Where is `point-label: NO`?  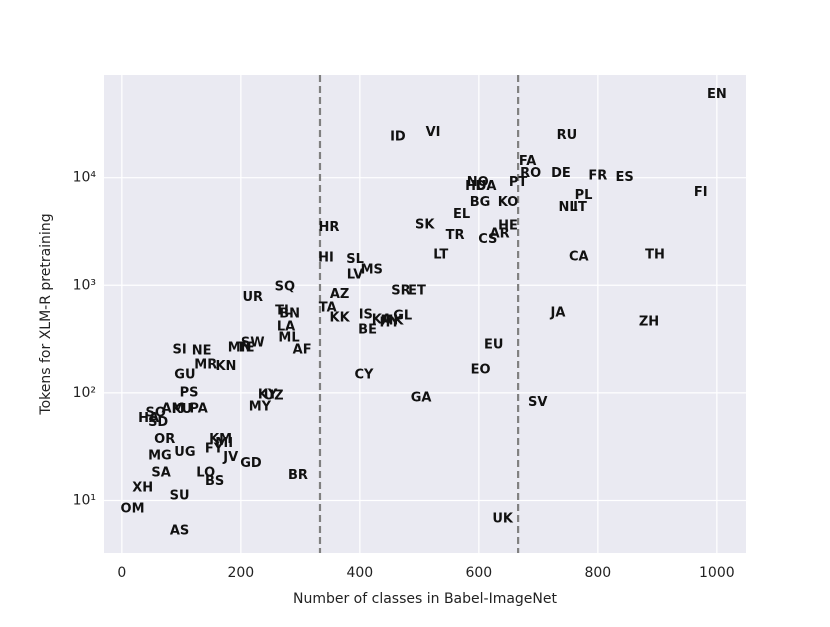 point-label: NO is located at coordinates (478, 182).